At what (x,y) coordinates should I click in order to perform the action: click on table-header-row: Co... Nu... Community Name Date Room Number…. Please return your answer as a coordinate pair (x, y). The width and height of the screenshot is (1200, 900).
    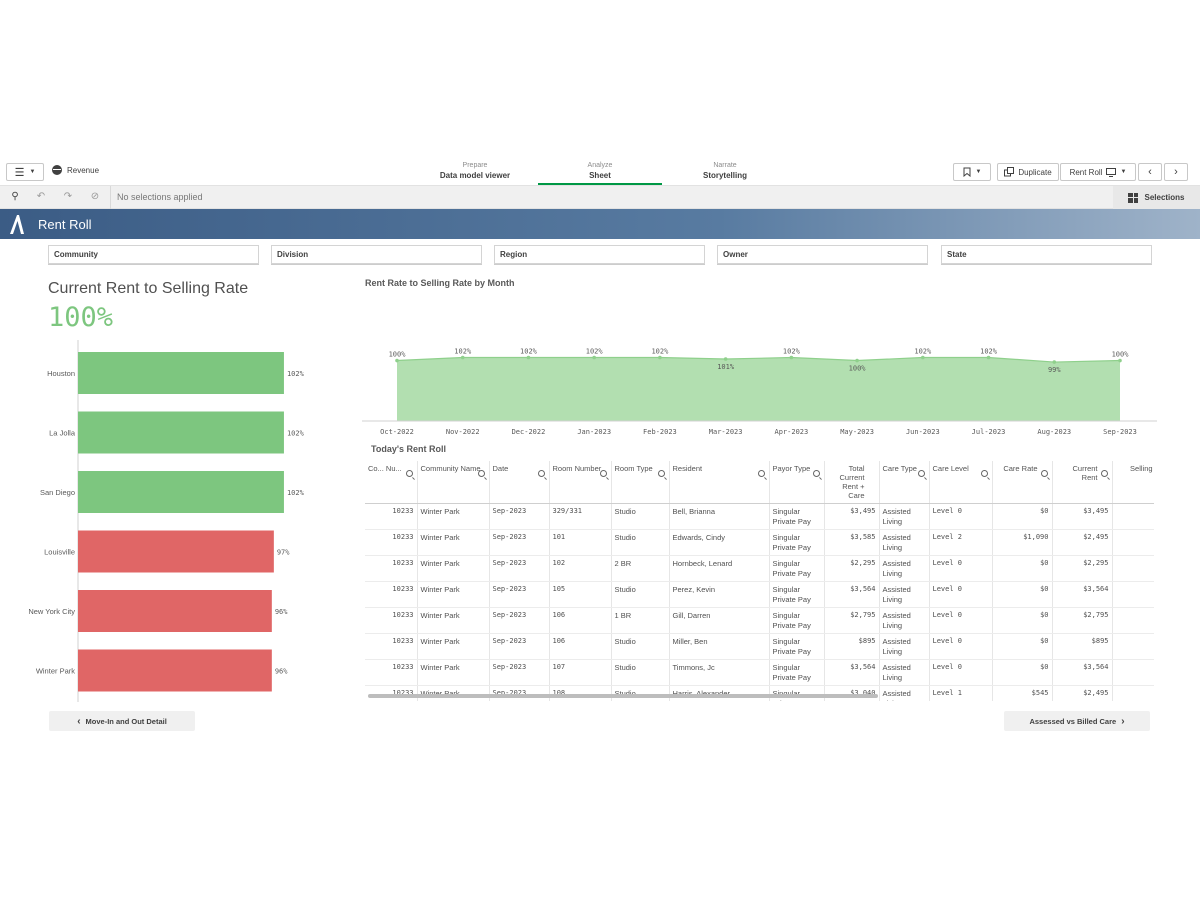
    Looking at the image, I should click on (759, 482).